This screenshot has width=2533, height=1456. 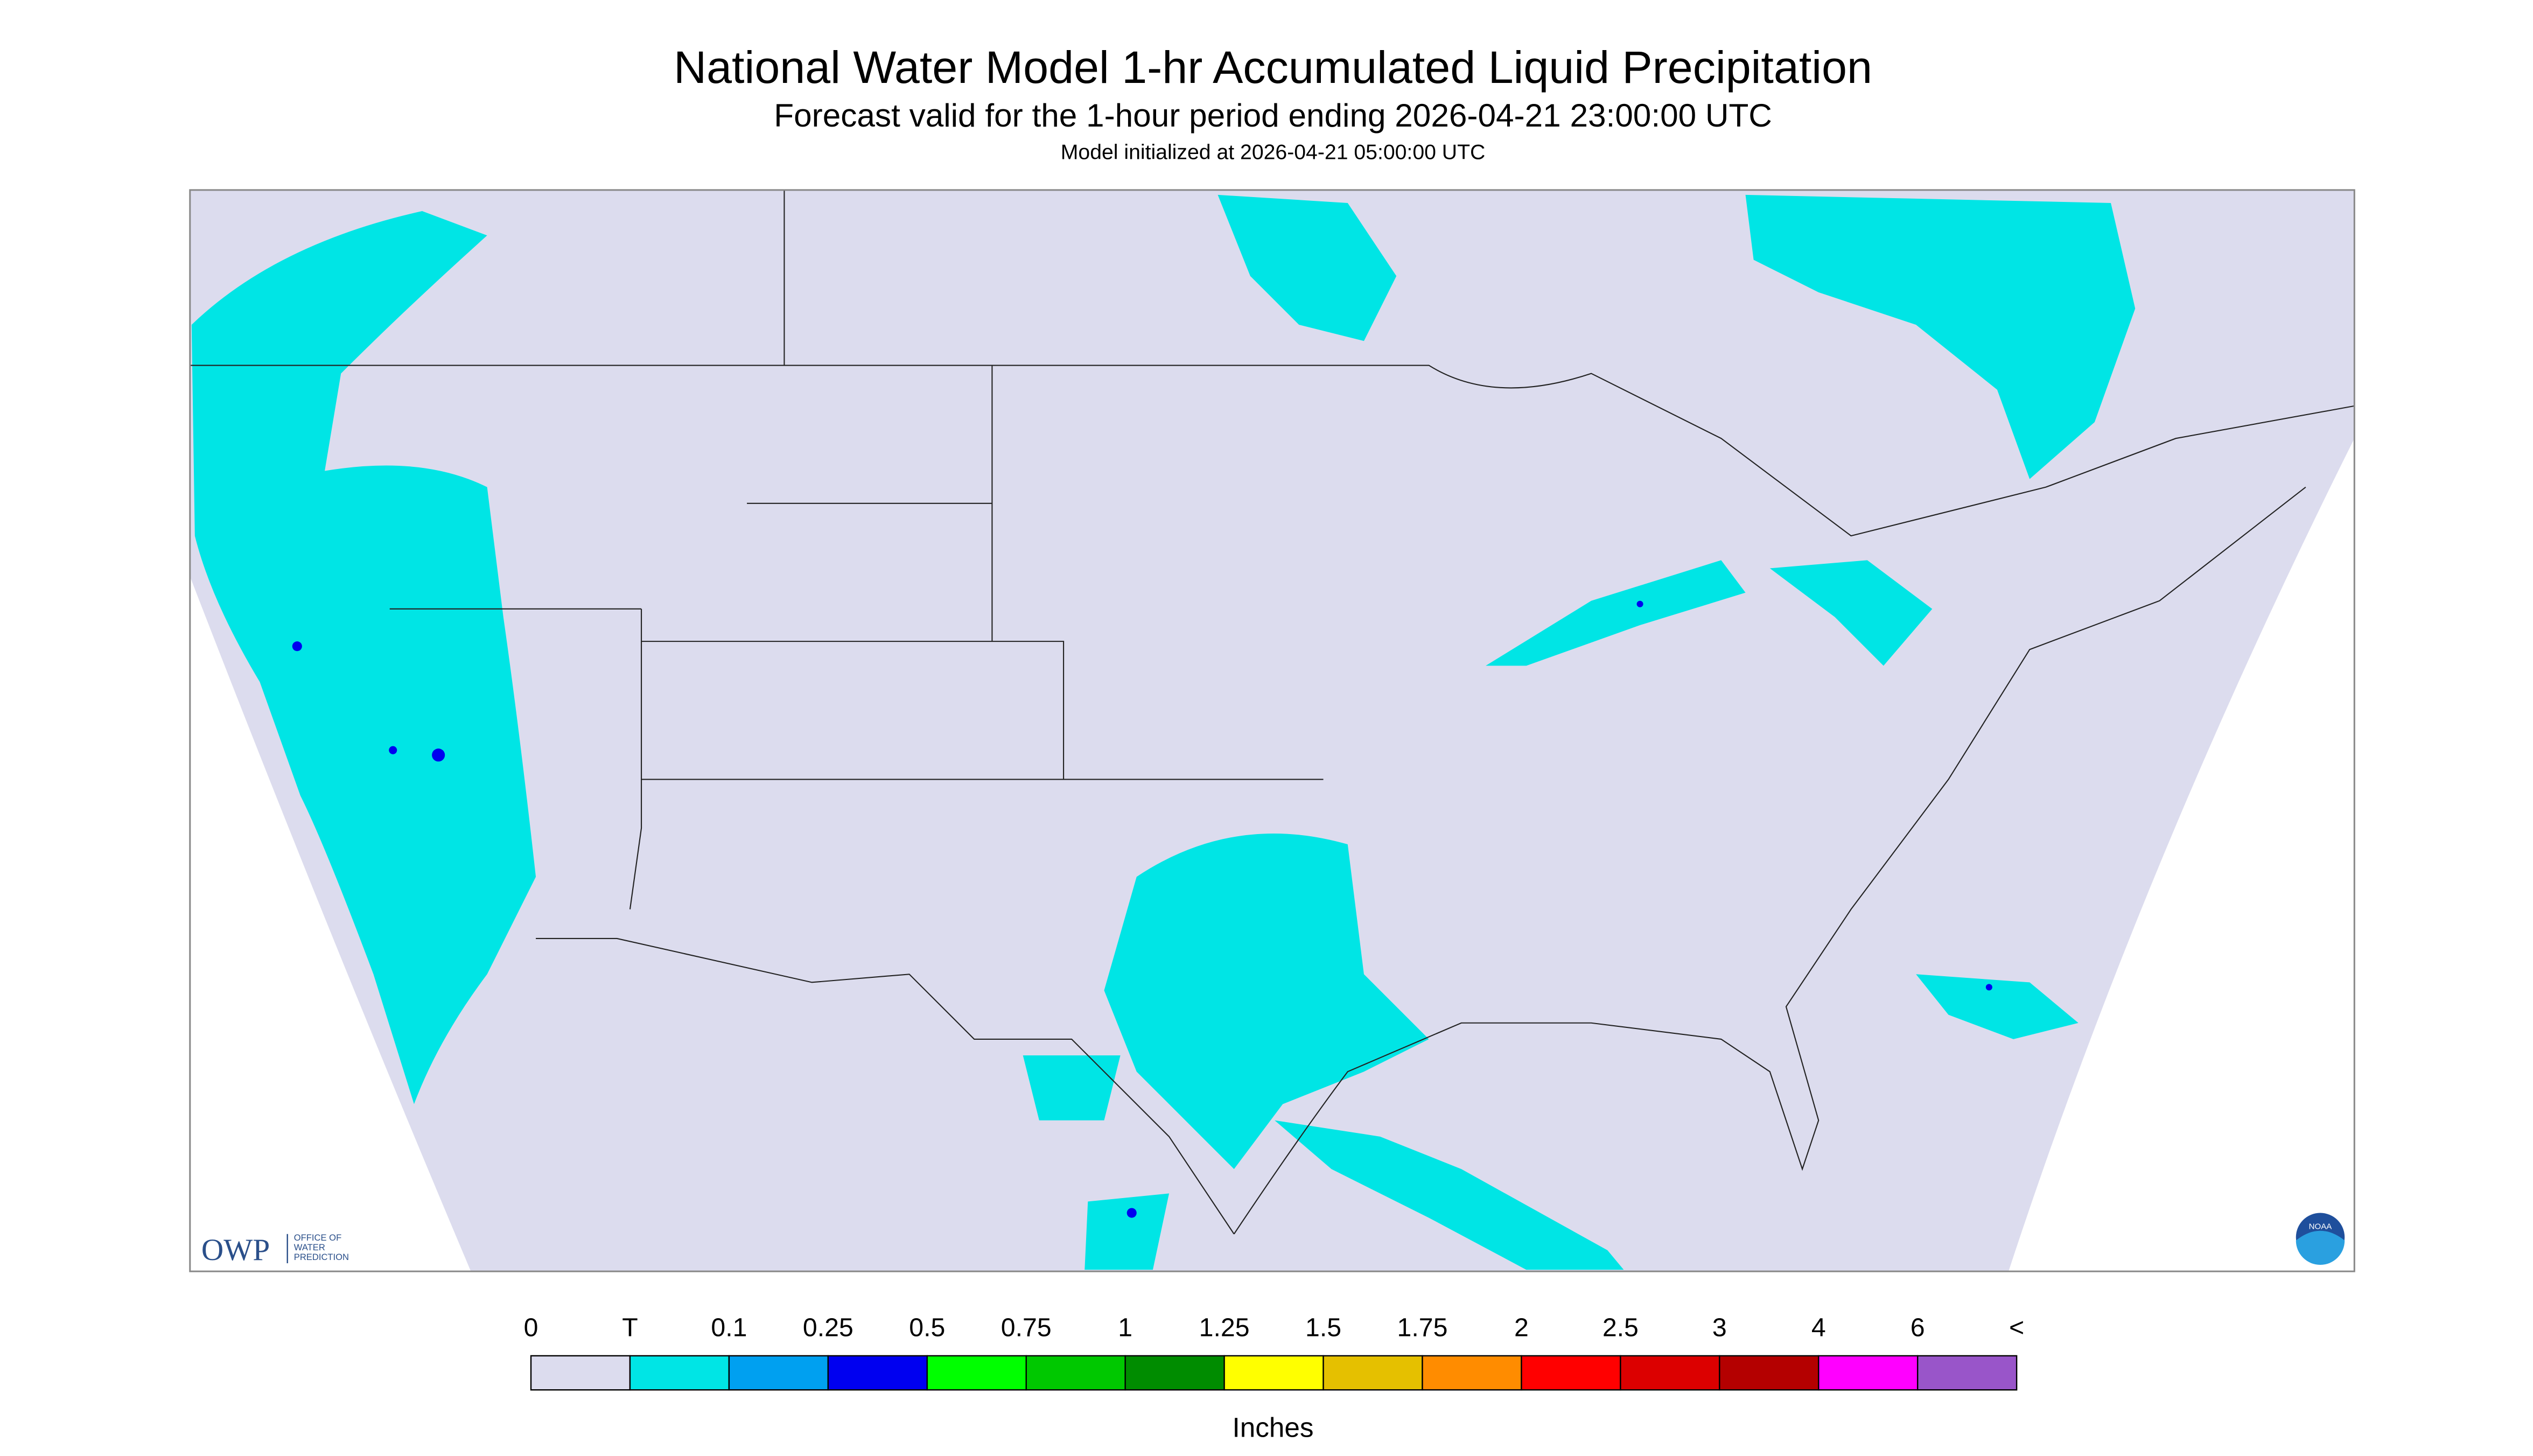 What do you see at coordinates (1616, 613) in the screenshot?
I see `precip-michigan` at bounding box center [1616, 613].